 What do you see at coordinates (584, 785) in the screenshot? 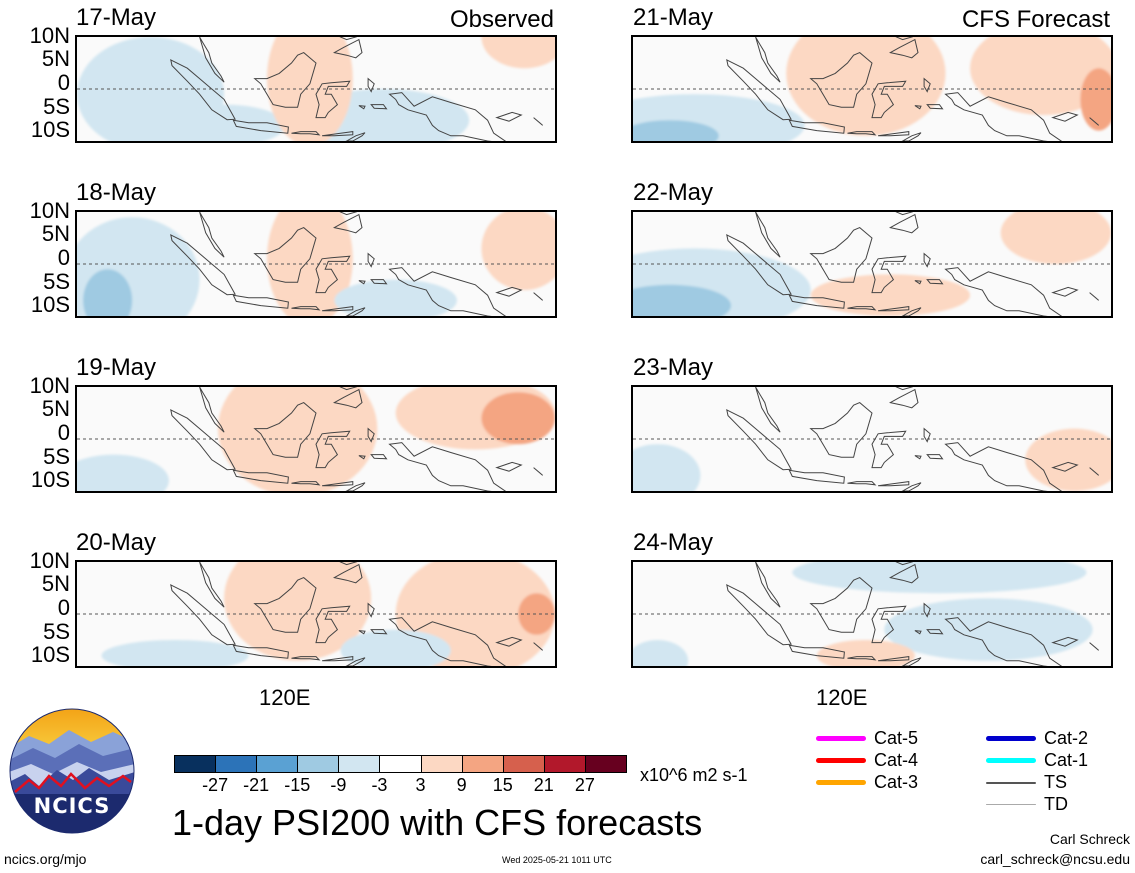
I see `colorbar-tick: 27` at bounding box center [584, 785].